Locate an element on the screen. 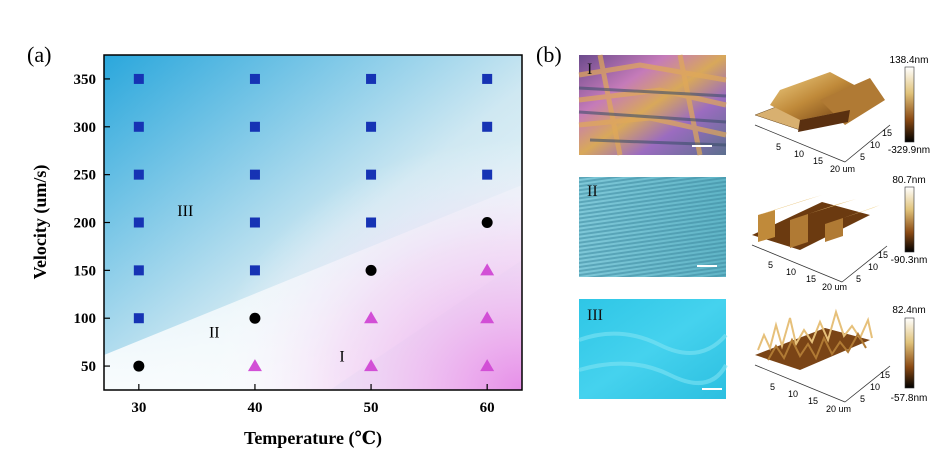 Image resolution: width=941 pixels, height=470 pixels. afm2-max: 80.7nm is located at coordinates (908, 180).